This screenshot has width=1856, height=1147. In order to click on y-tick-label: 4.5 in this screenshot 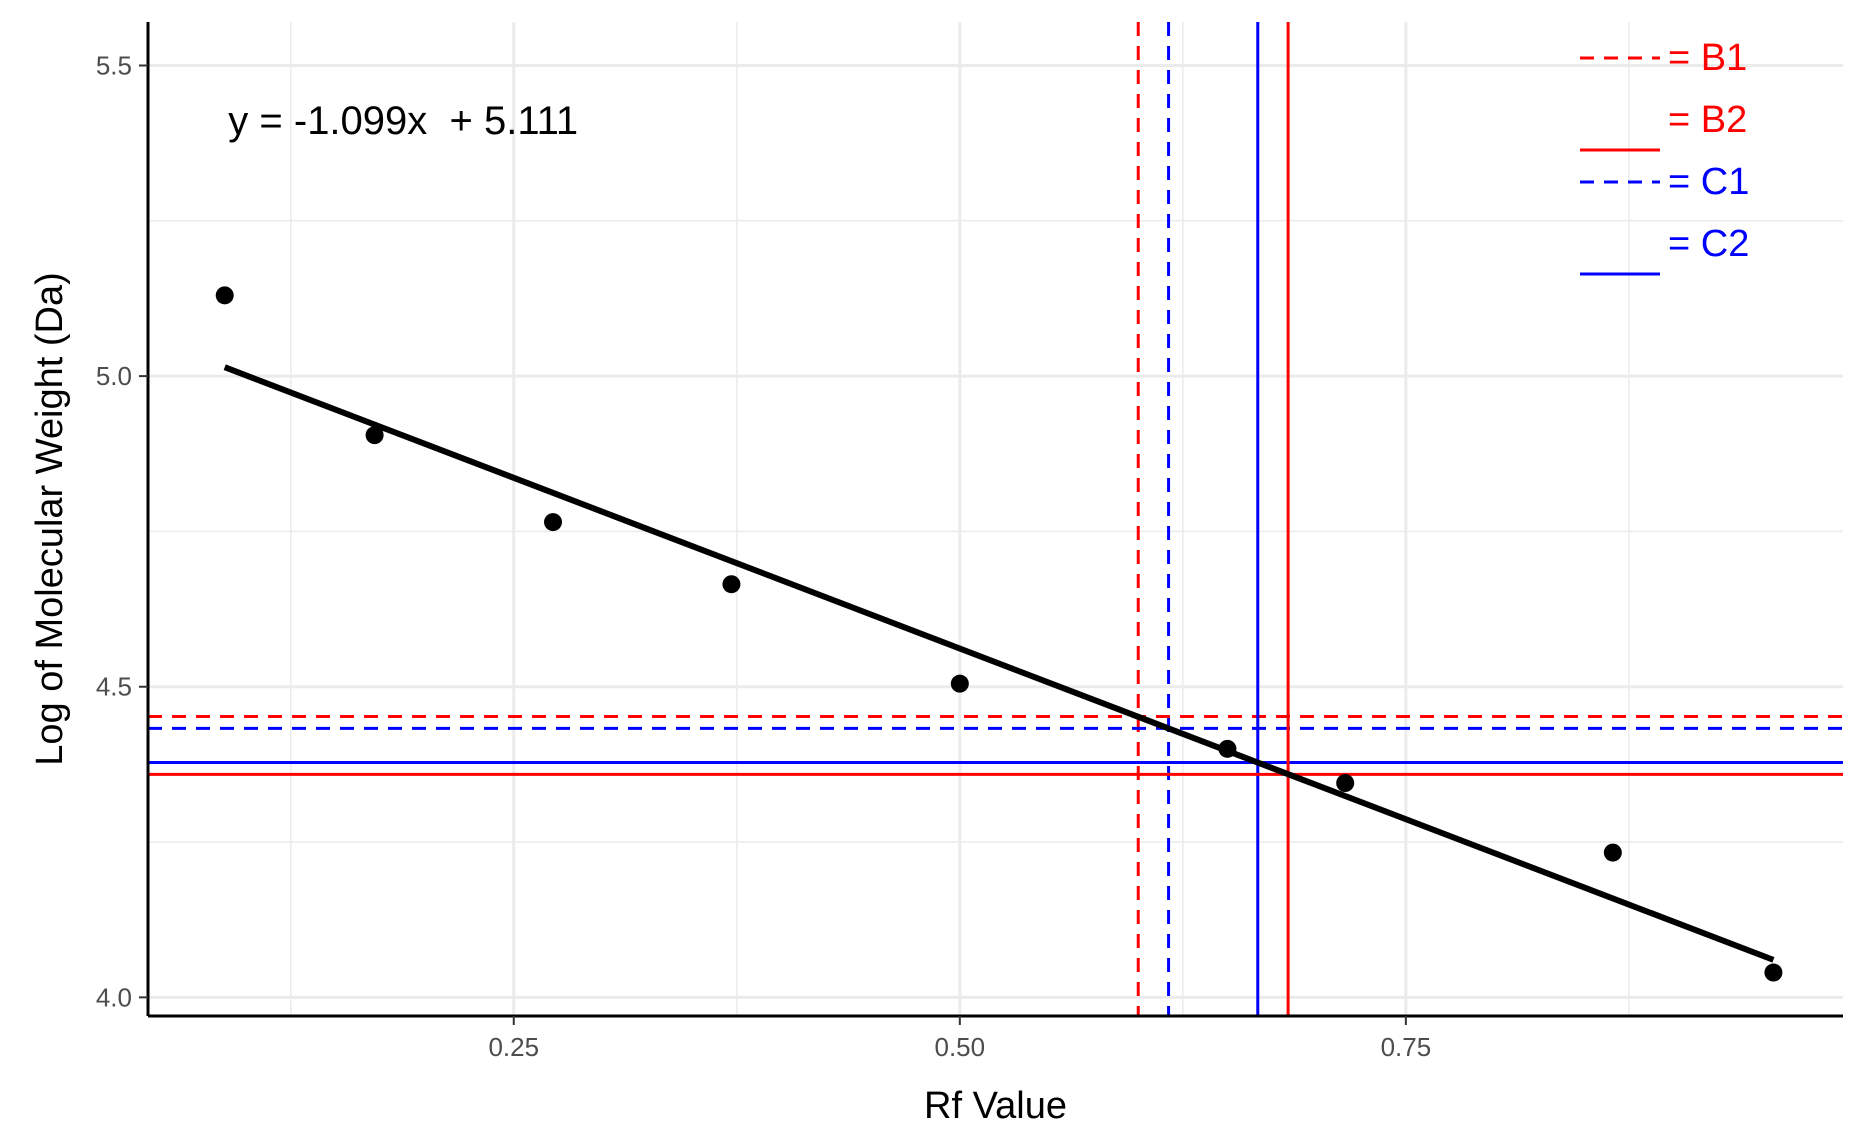, I will do `click(114, 687)`.